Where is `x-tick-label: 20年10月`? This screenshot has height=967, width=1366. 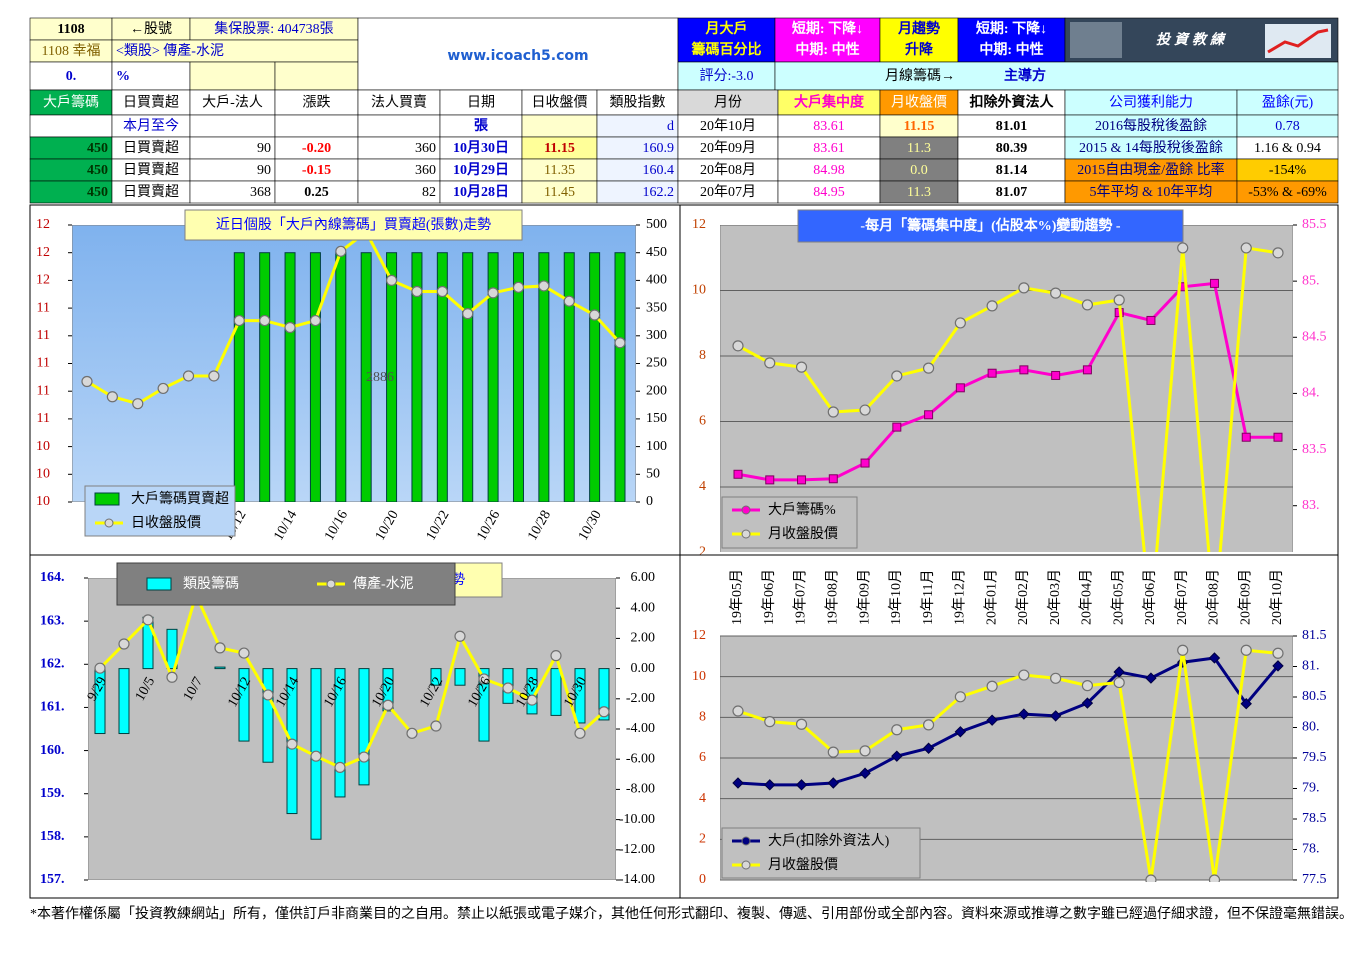
x-tick-label: 20年10月 is located at coordinates (1277, 597).